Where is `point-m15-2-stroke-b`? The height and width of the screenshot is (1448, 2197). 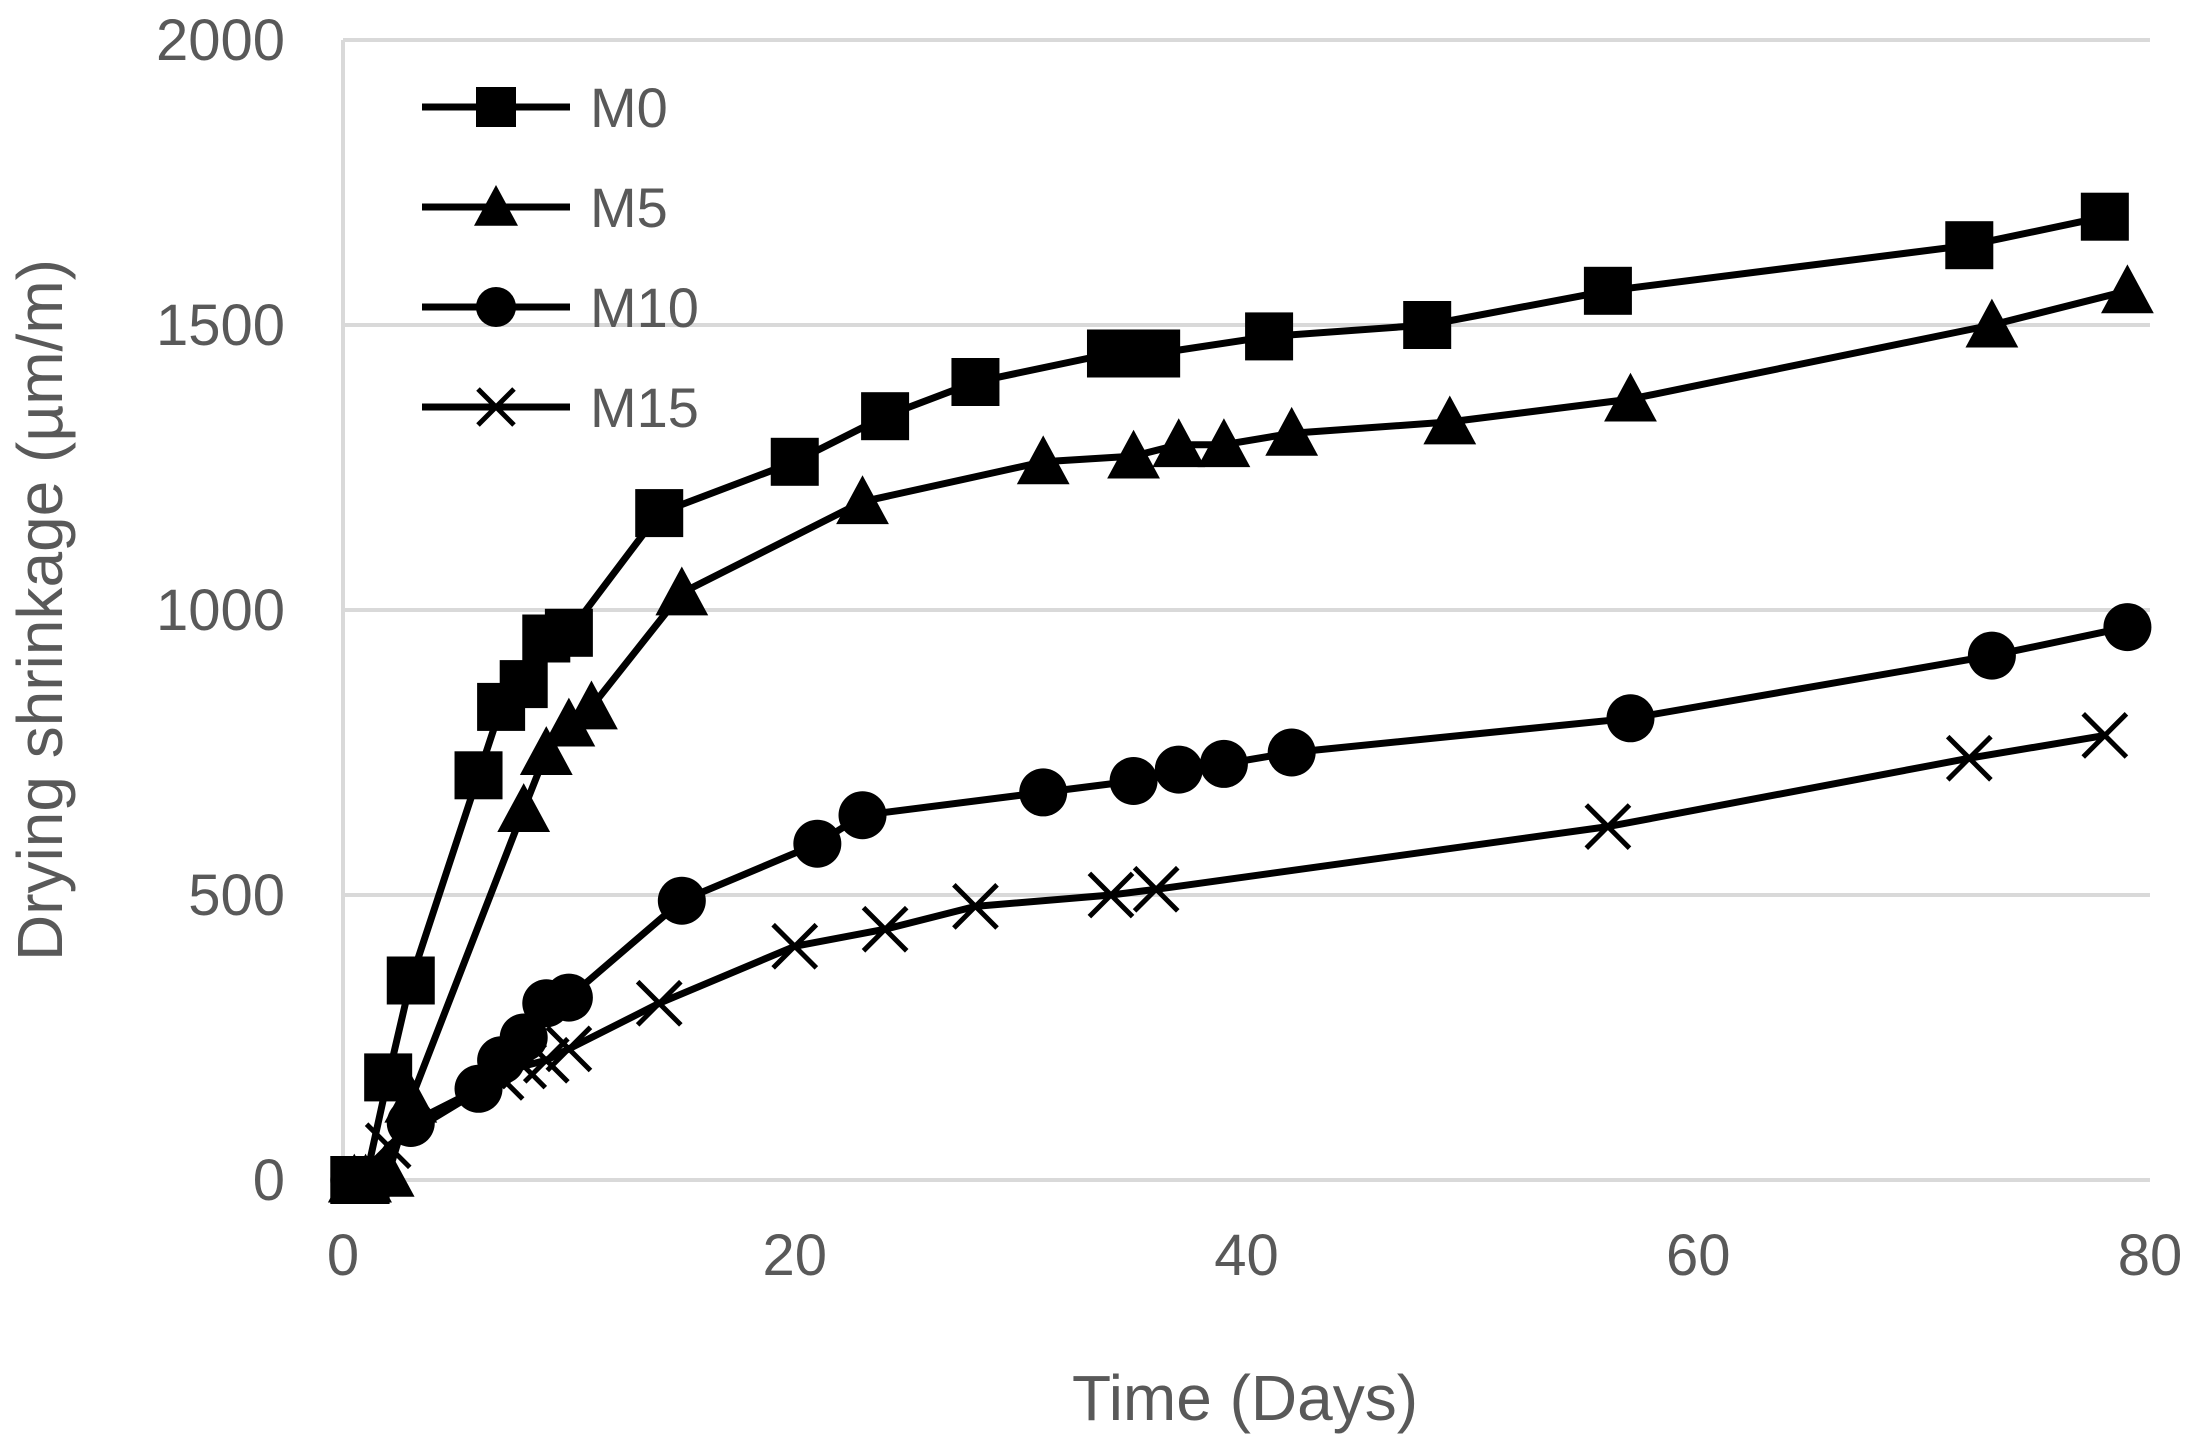 point-m15-2-stroke-b is located at coordinates (388, 1146).